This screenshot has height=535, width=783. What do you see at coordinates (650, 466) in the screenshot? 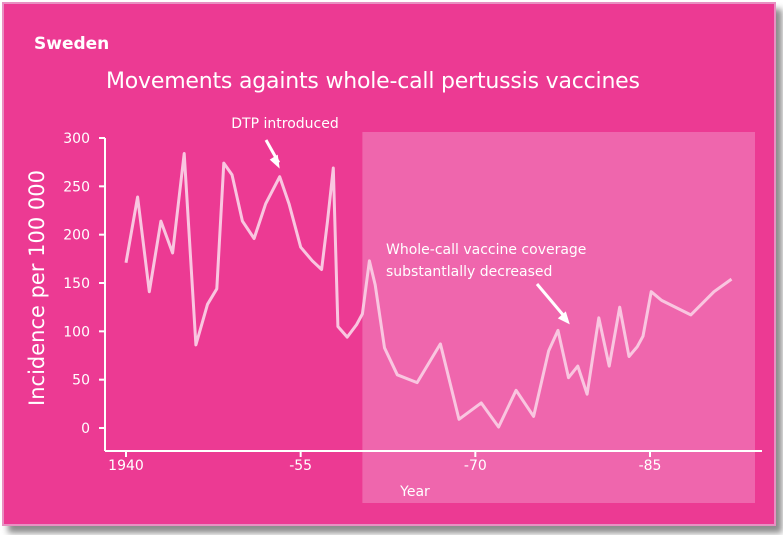
I see `x-tick-label: -85` at bounding box center [650, 466].